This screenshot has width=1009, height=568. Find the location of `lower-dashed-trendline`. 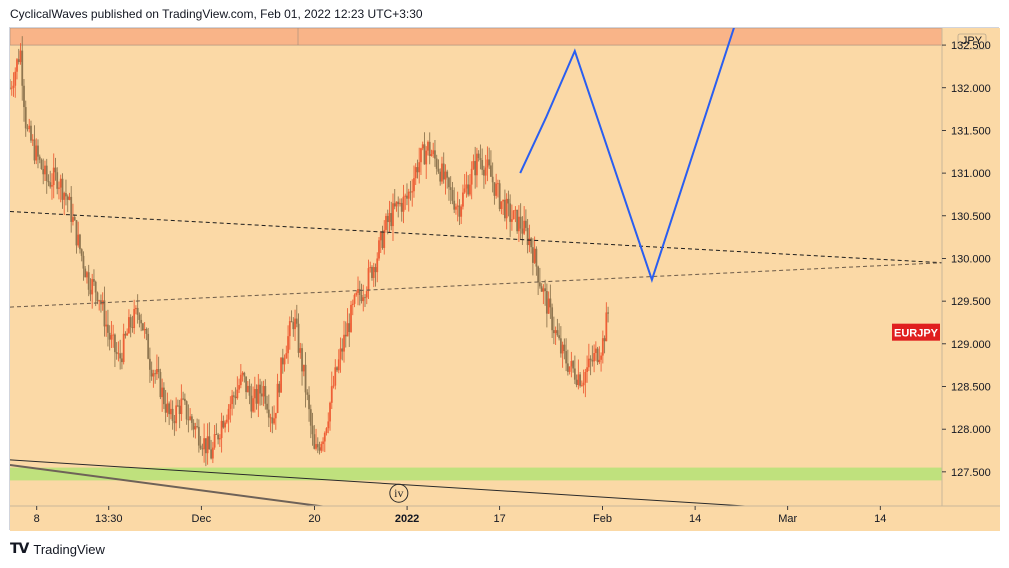

lower-dashed-trendline is located at coordinates (476, 285).